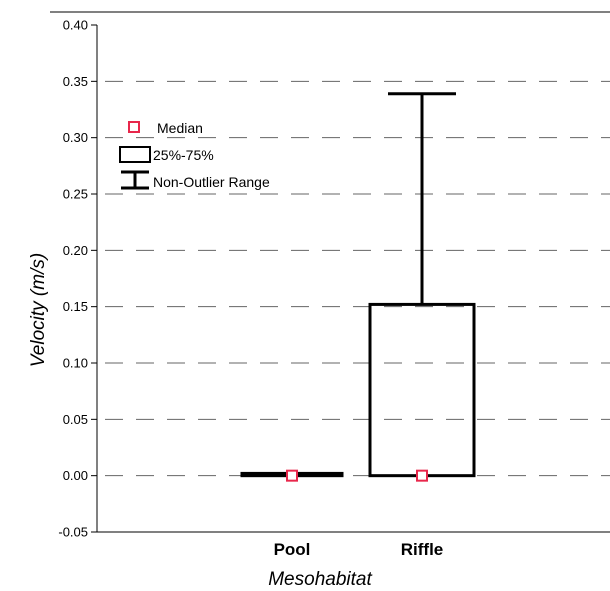 The width and height of the screenshot is (610, 591). I want to click on y-tick-label: 0.30, so click(75, 137).